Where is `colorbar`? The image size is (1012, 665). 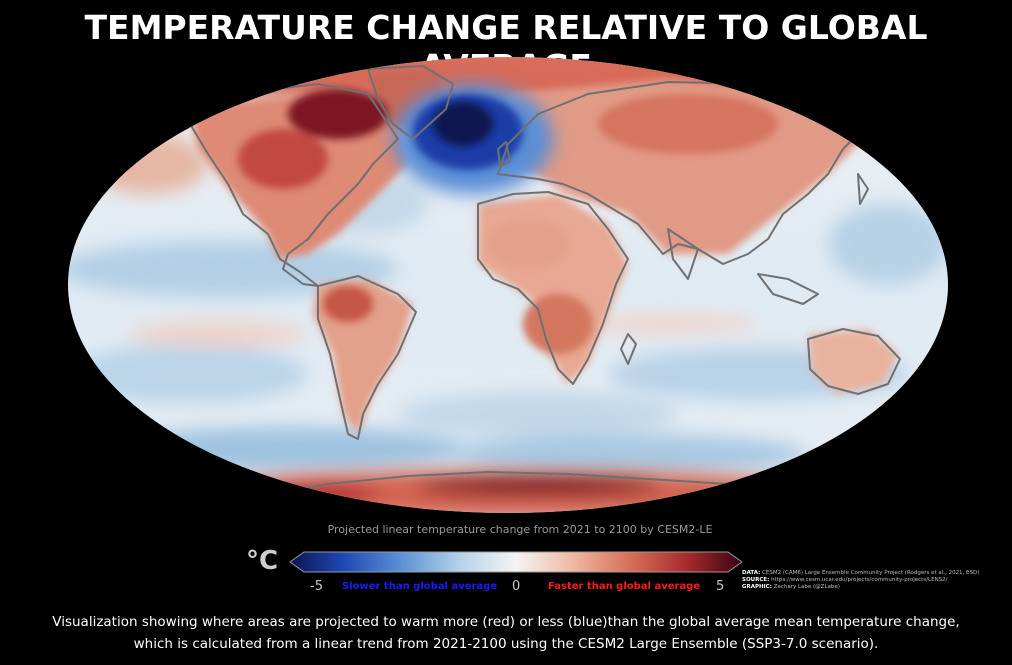
colorbar is located at coordinates (516, 562).